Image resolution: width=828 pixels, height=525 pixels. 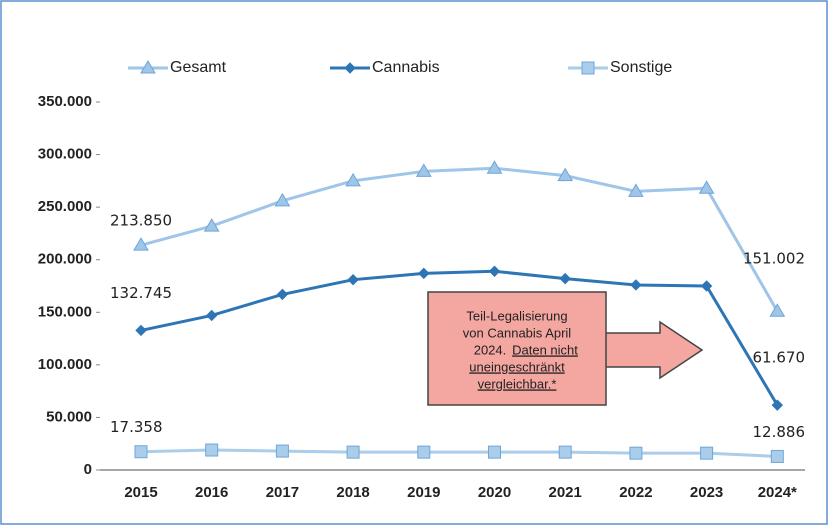 I want to click on x-tick-label: 2016, so click(x=211, y=492).